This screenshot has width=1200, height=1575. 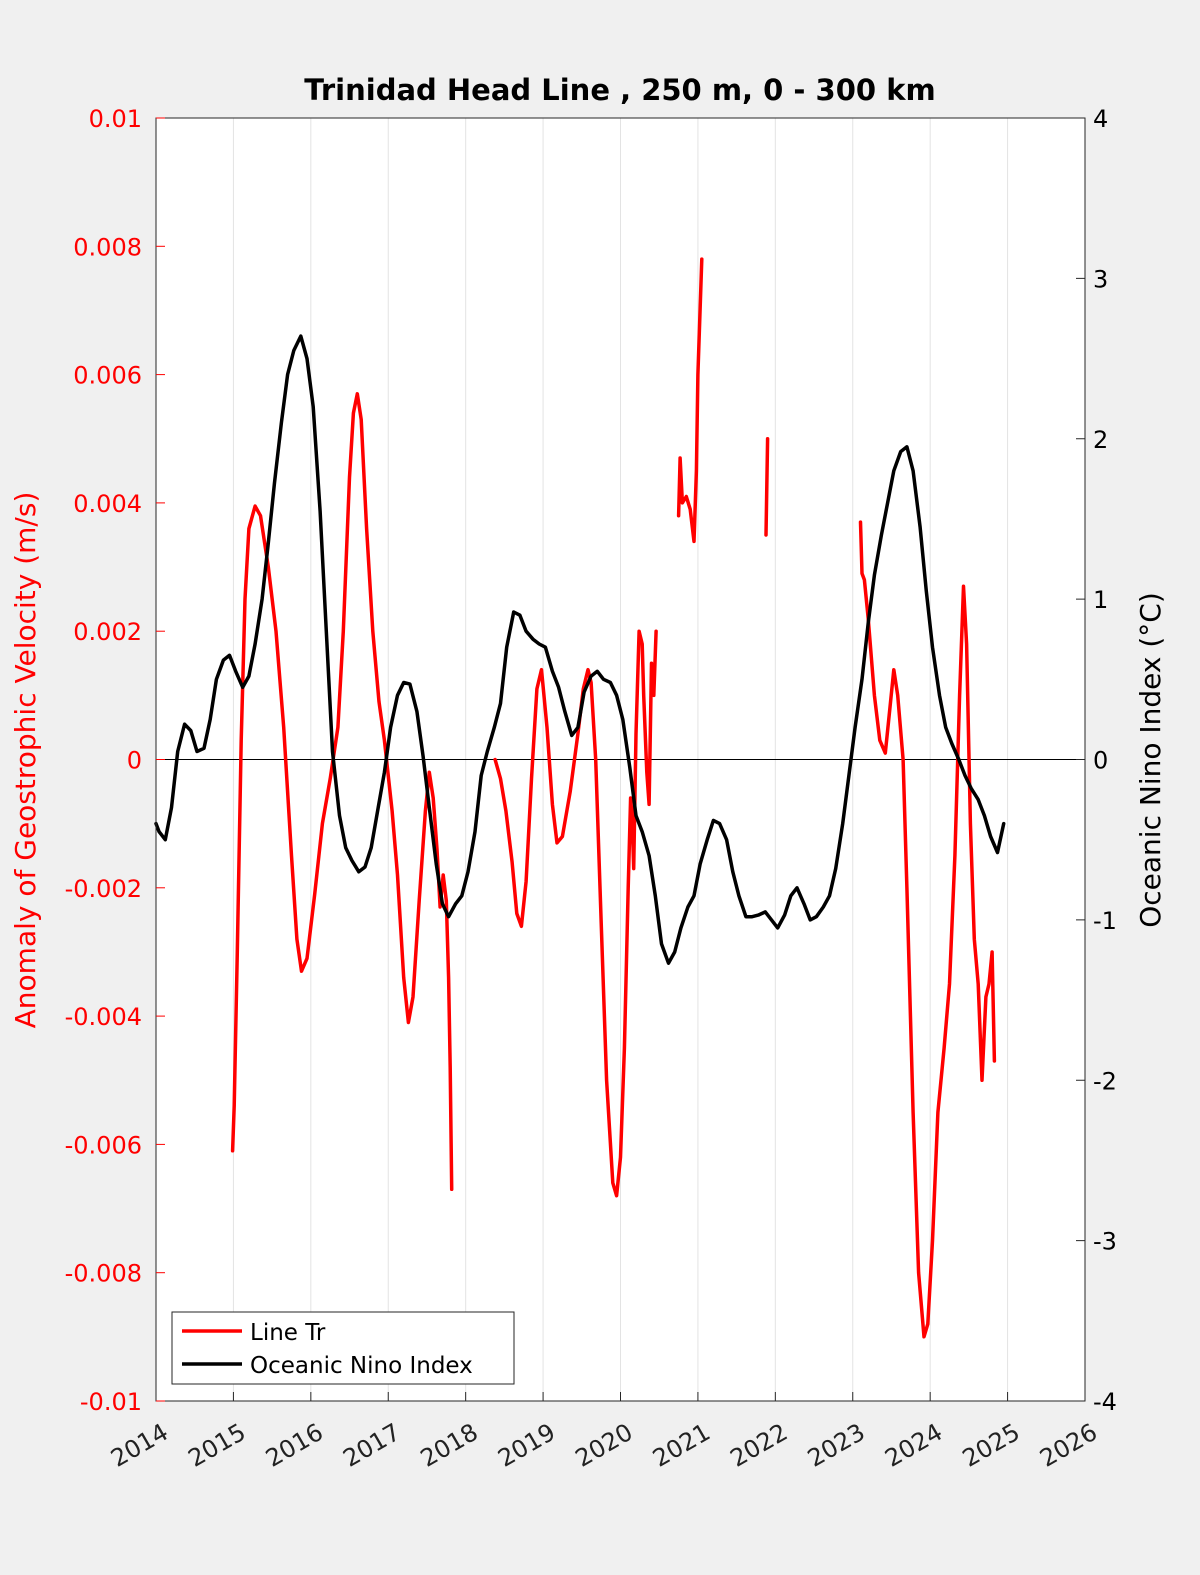 I want to click on y-left-tick-label: 0.002, so click(x=107, y=632).